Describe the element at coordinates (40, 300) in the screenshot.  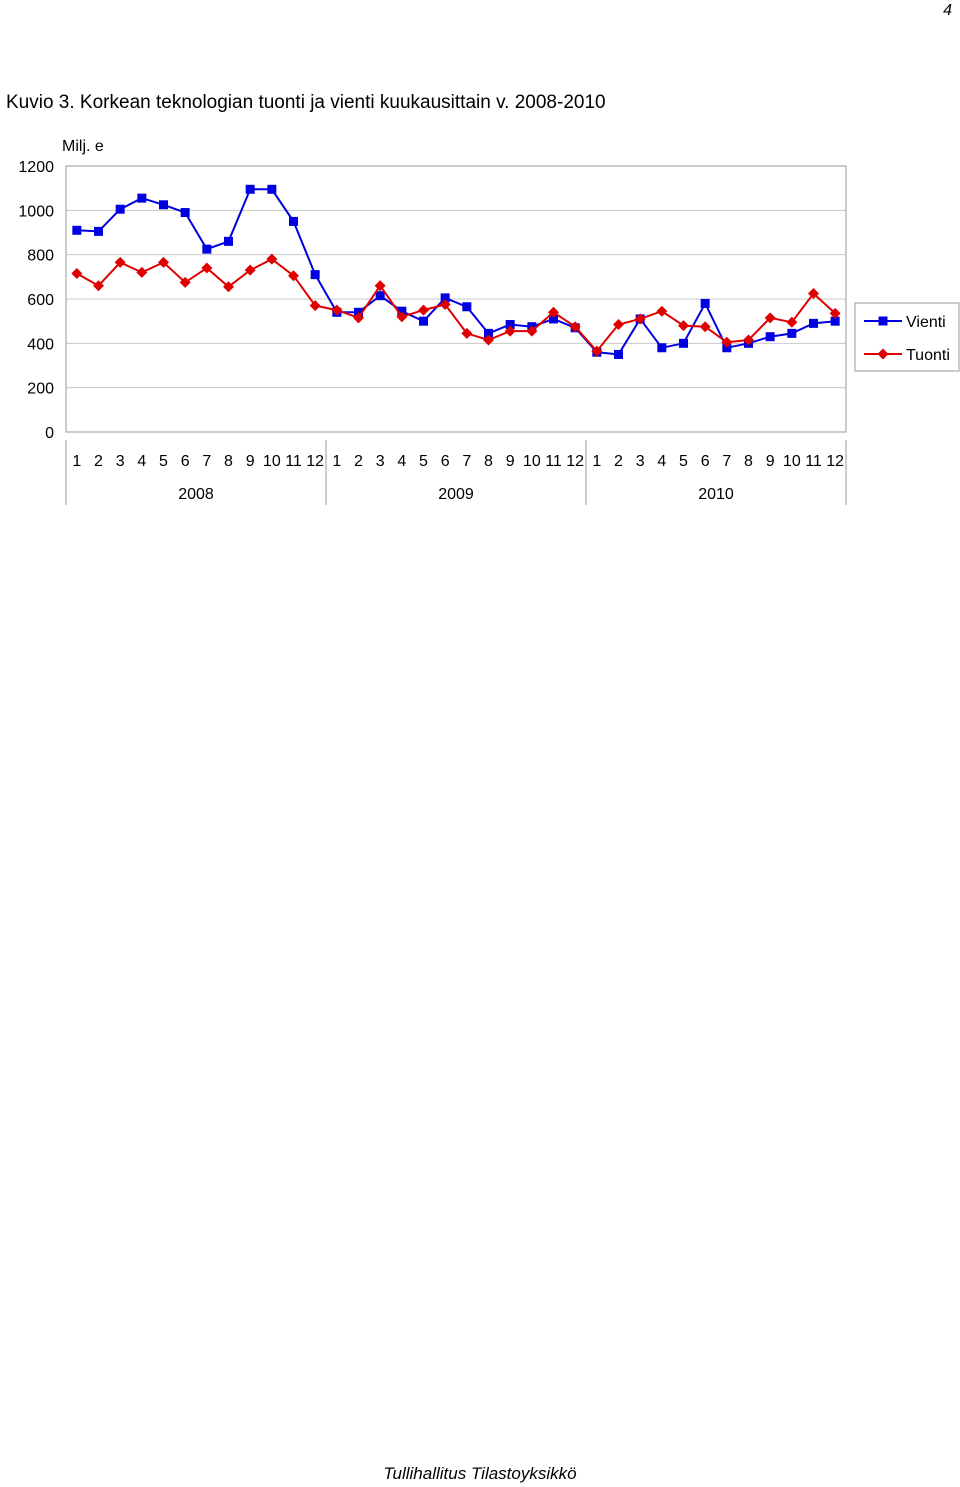
I see `y-tick-label: 600` at that location.